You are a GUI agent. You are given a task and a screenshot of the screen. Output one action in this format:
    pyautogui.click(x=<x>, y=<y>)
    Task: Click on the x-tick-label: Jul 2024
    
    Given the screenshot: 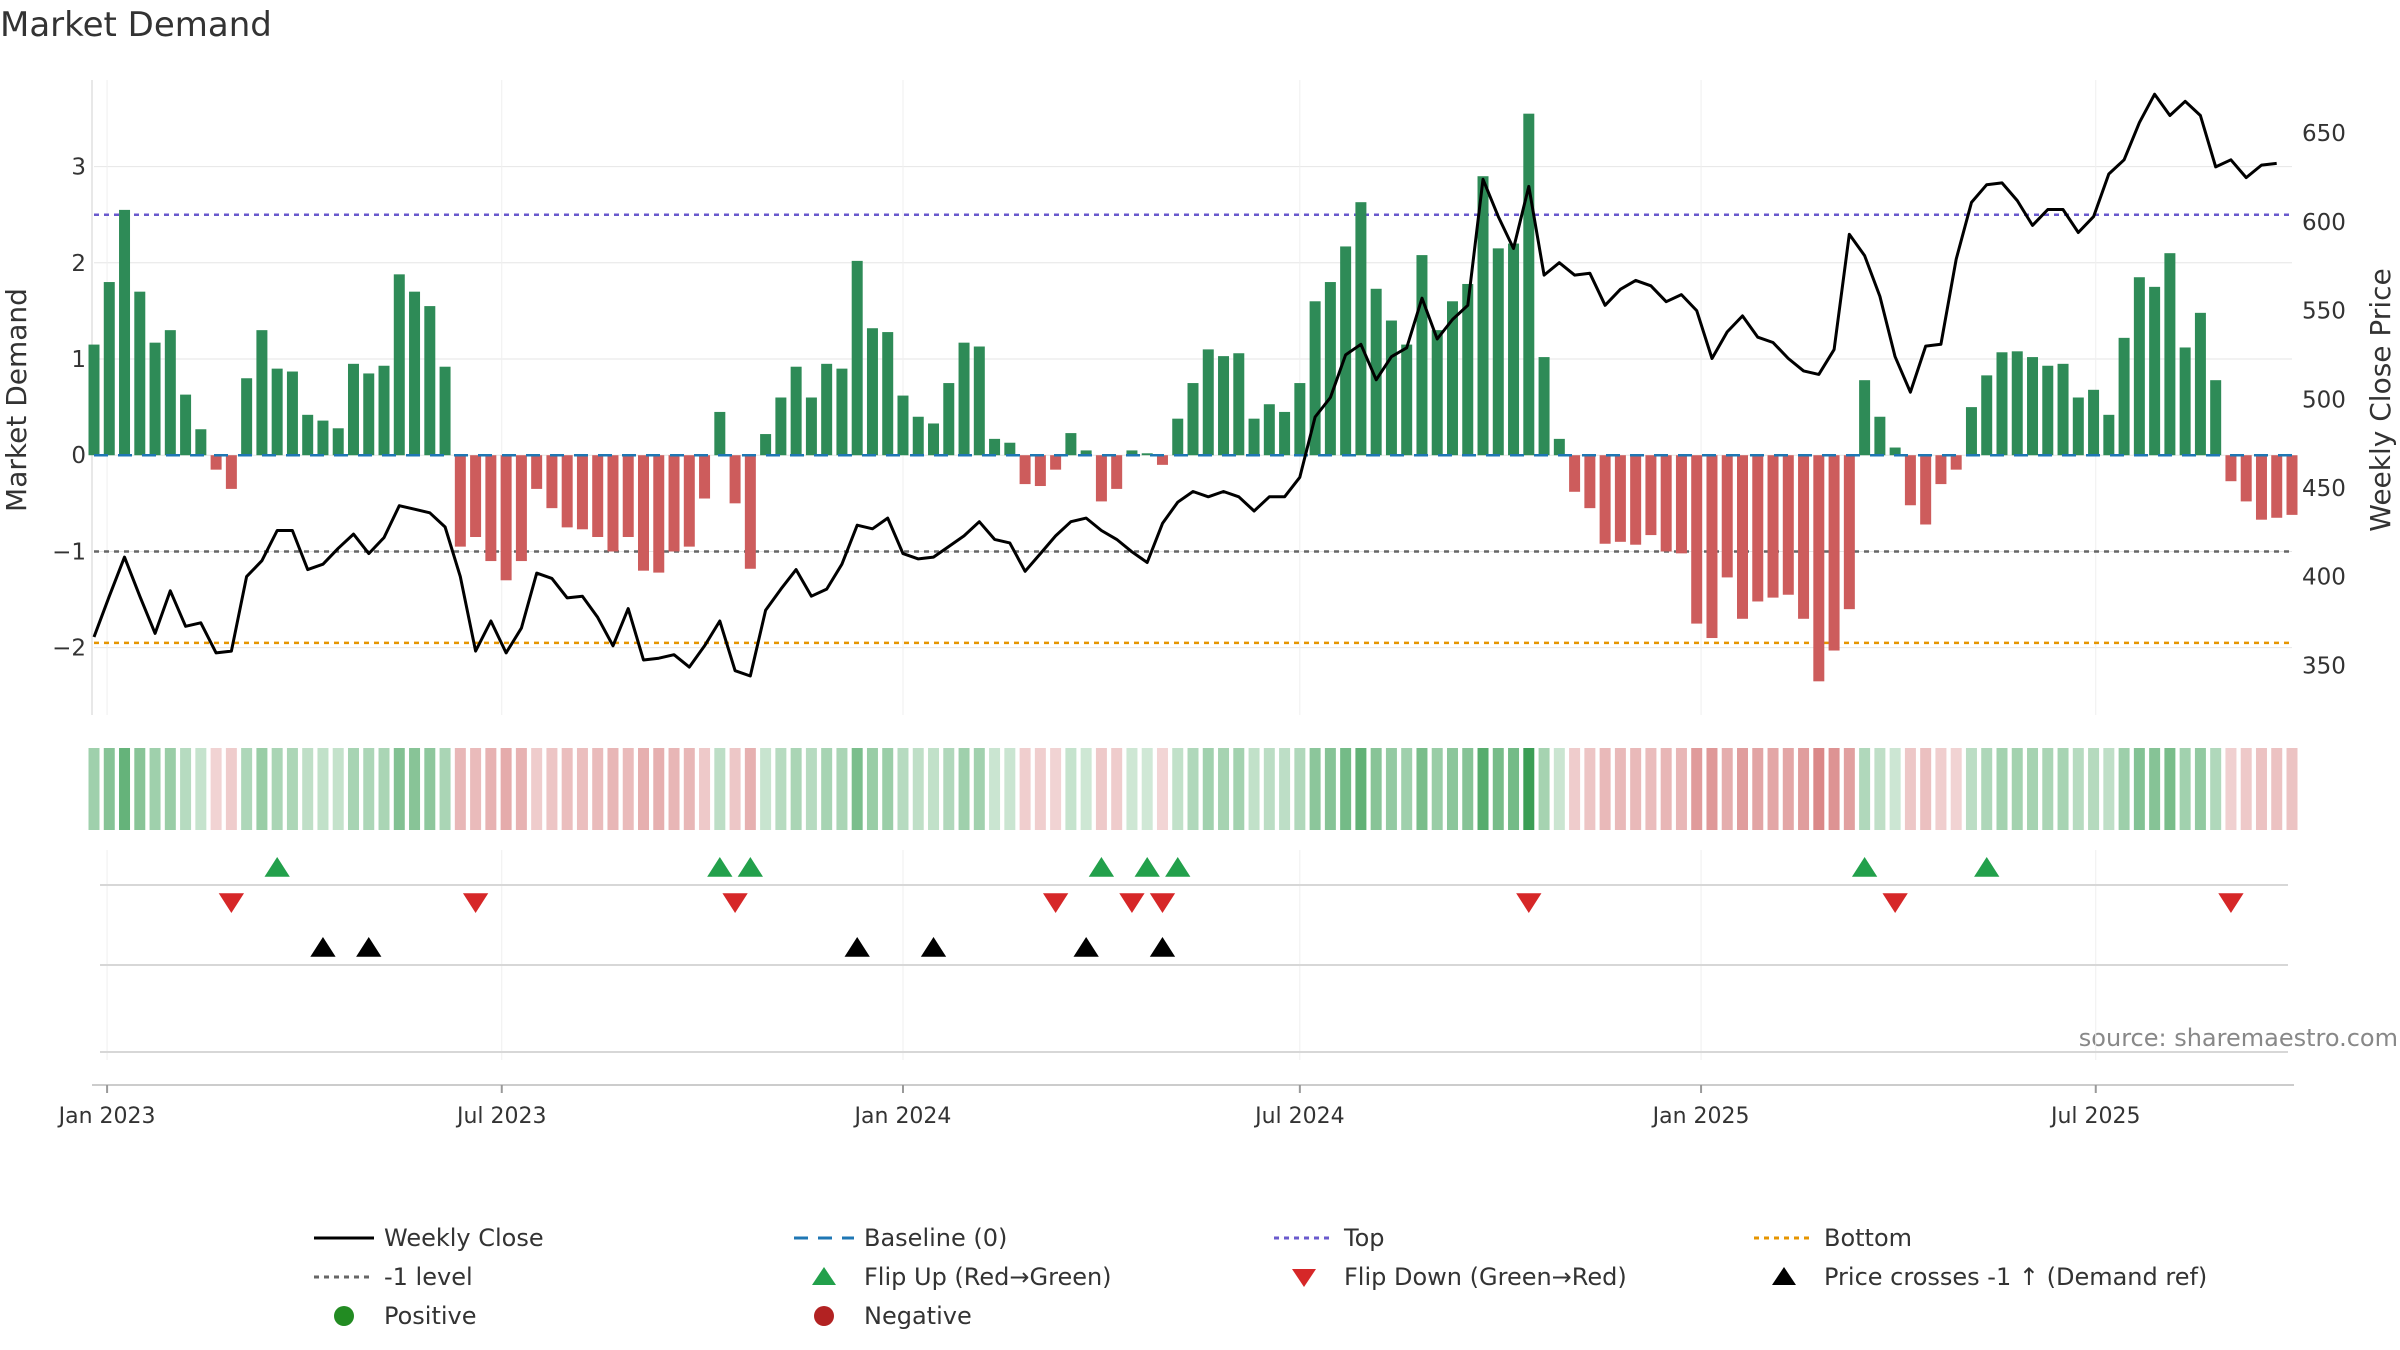 What is the action you would take?
    pyautogui.click(x=1299, y=1116)
    